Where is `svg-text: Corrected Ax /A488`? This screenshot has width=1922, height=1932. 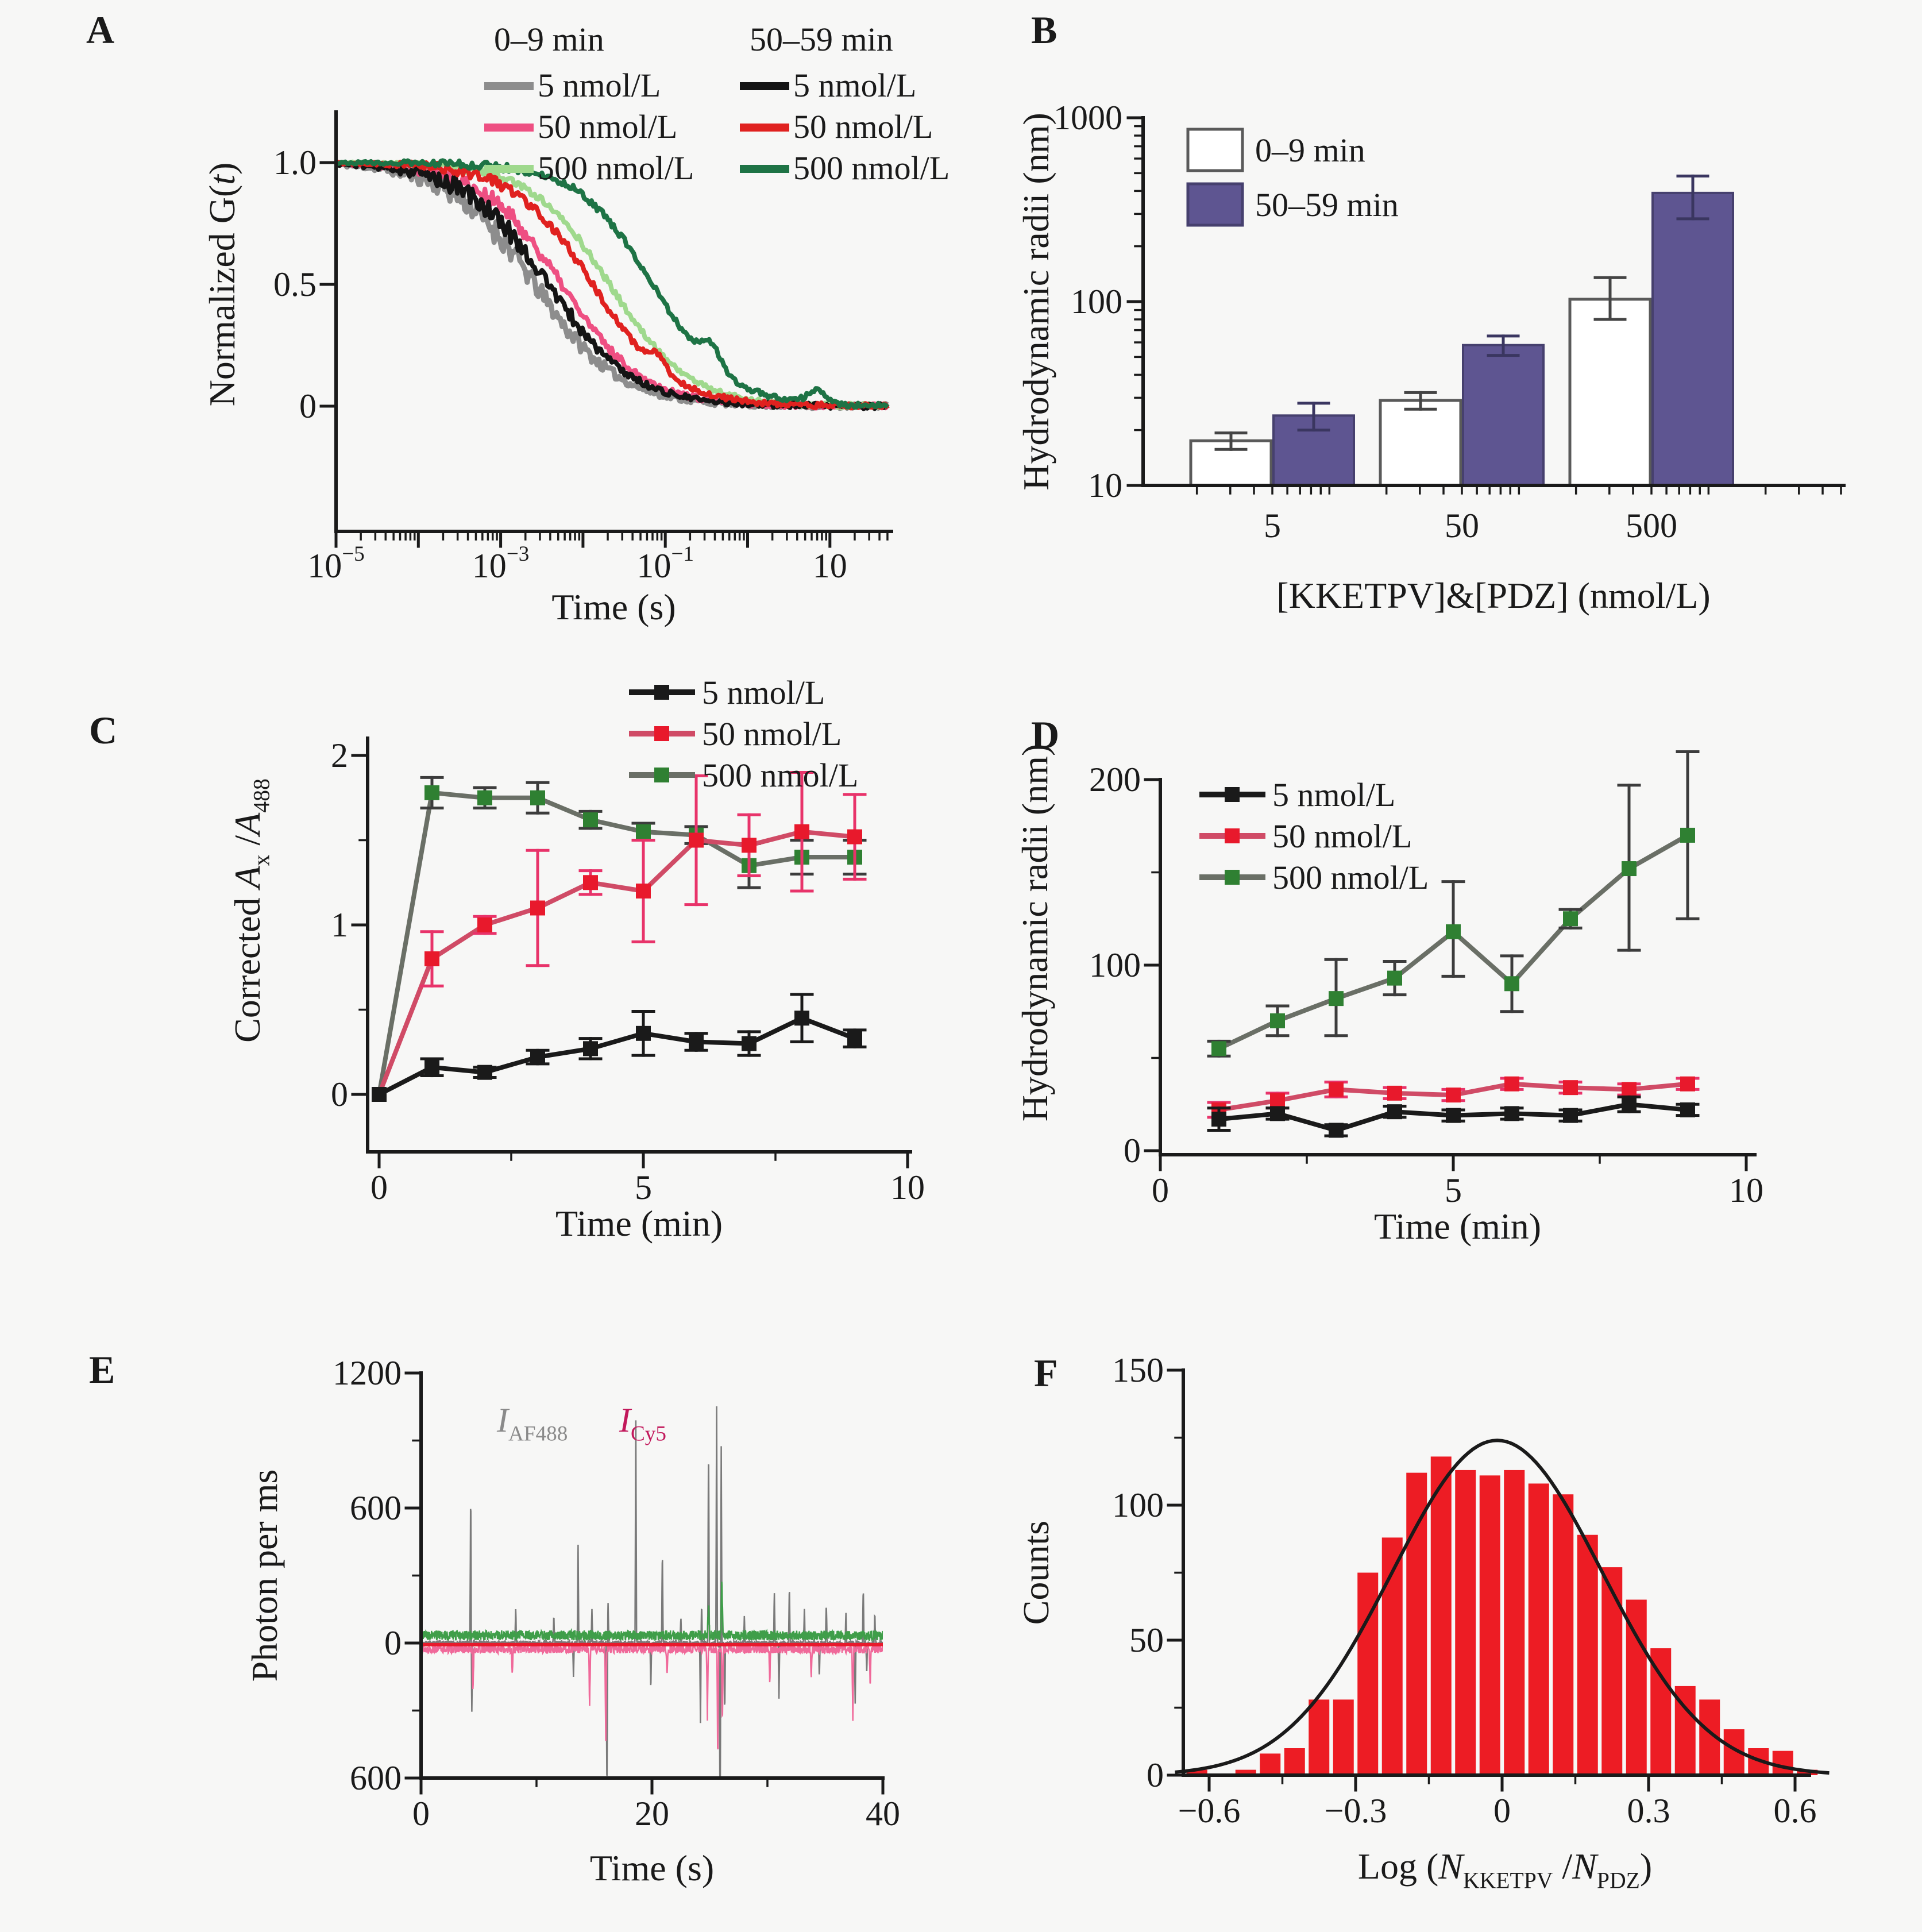
svg-text: Corrected Ax /A488 is located at coordinates (251, 910).